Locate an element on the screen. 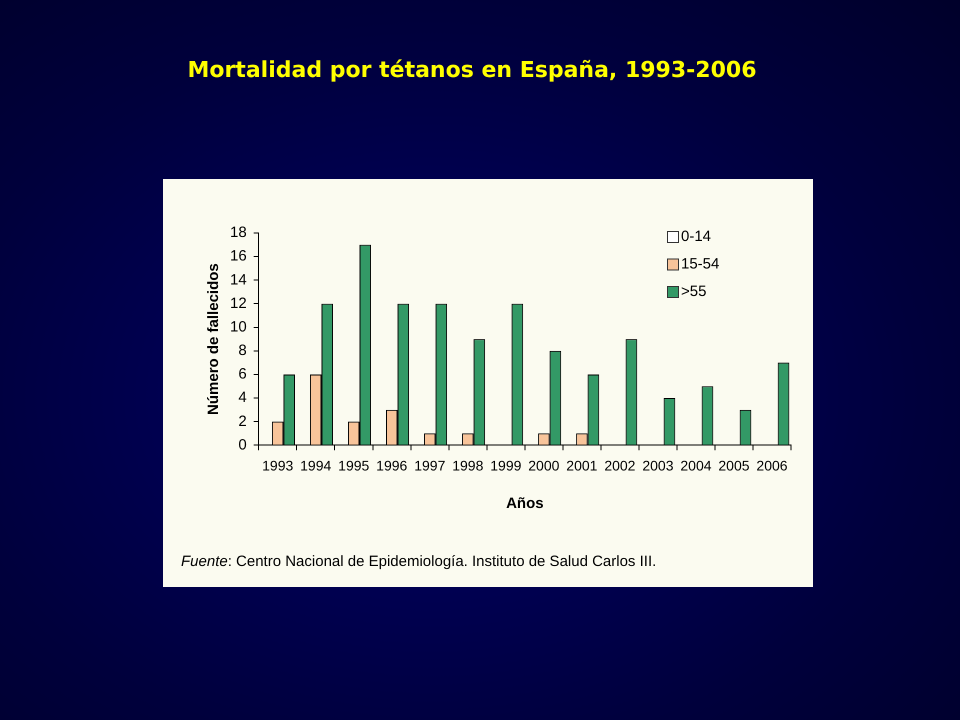 The width and height of the screenshot is (960, 720). legend-label: >55 is located at coordinates (693, 291).